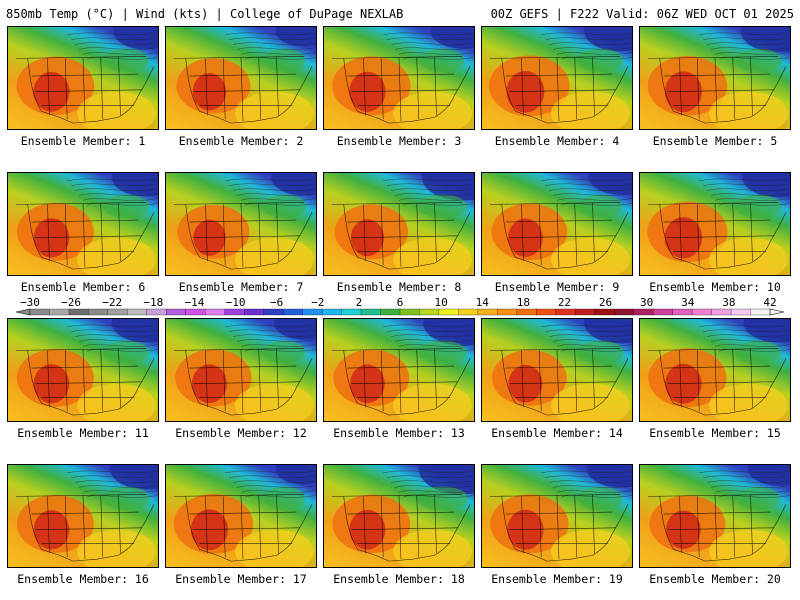  What do you see at coordinates (523, 302) in the screenshot?
I see `colorbar-tick-label: 18` at bounding box center [523, 302].